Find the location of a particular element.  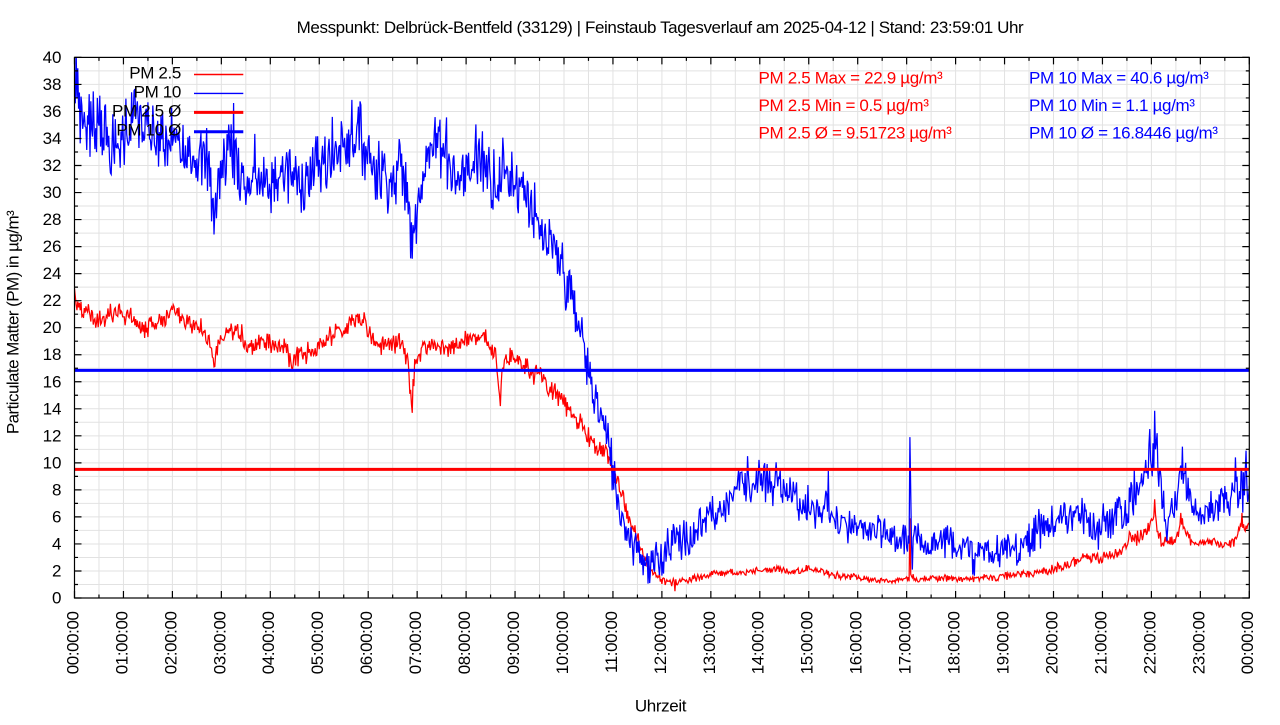

svg-text: Uhrzeit is located at coordinates (661, 705).